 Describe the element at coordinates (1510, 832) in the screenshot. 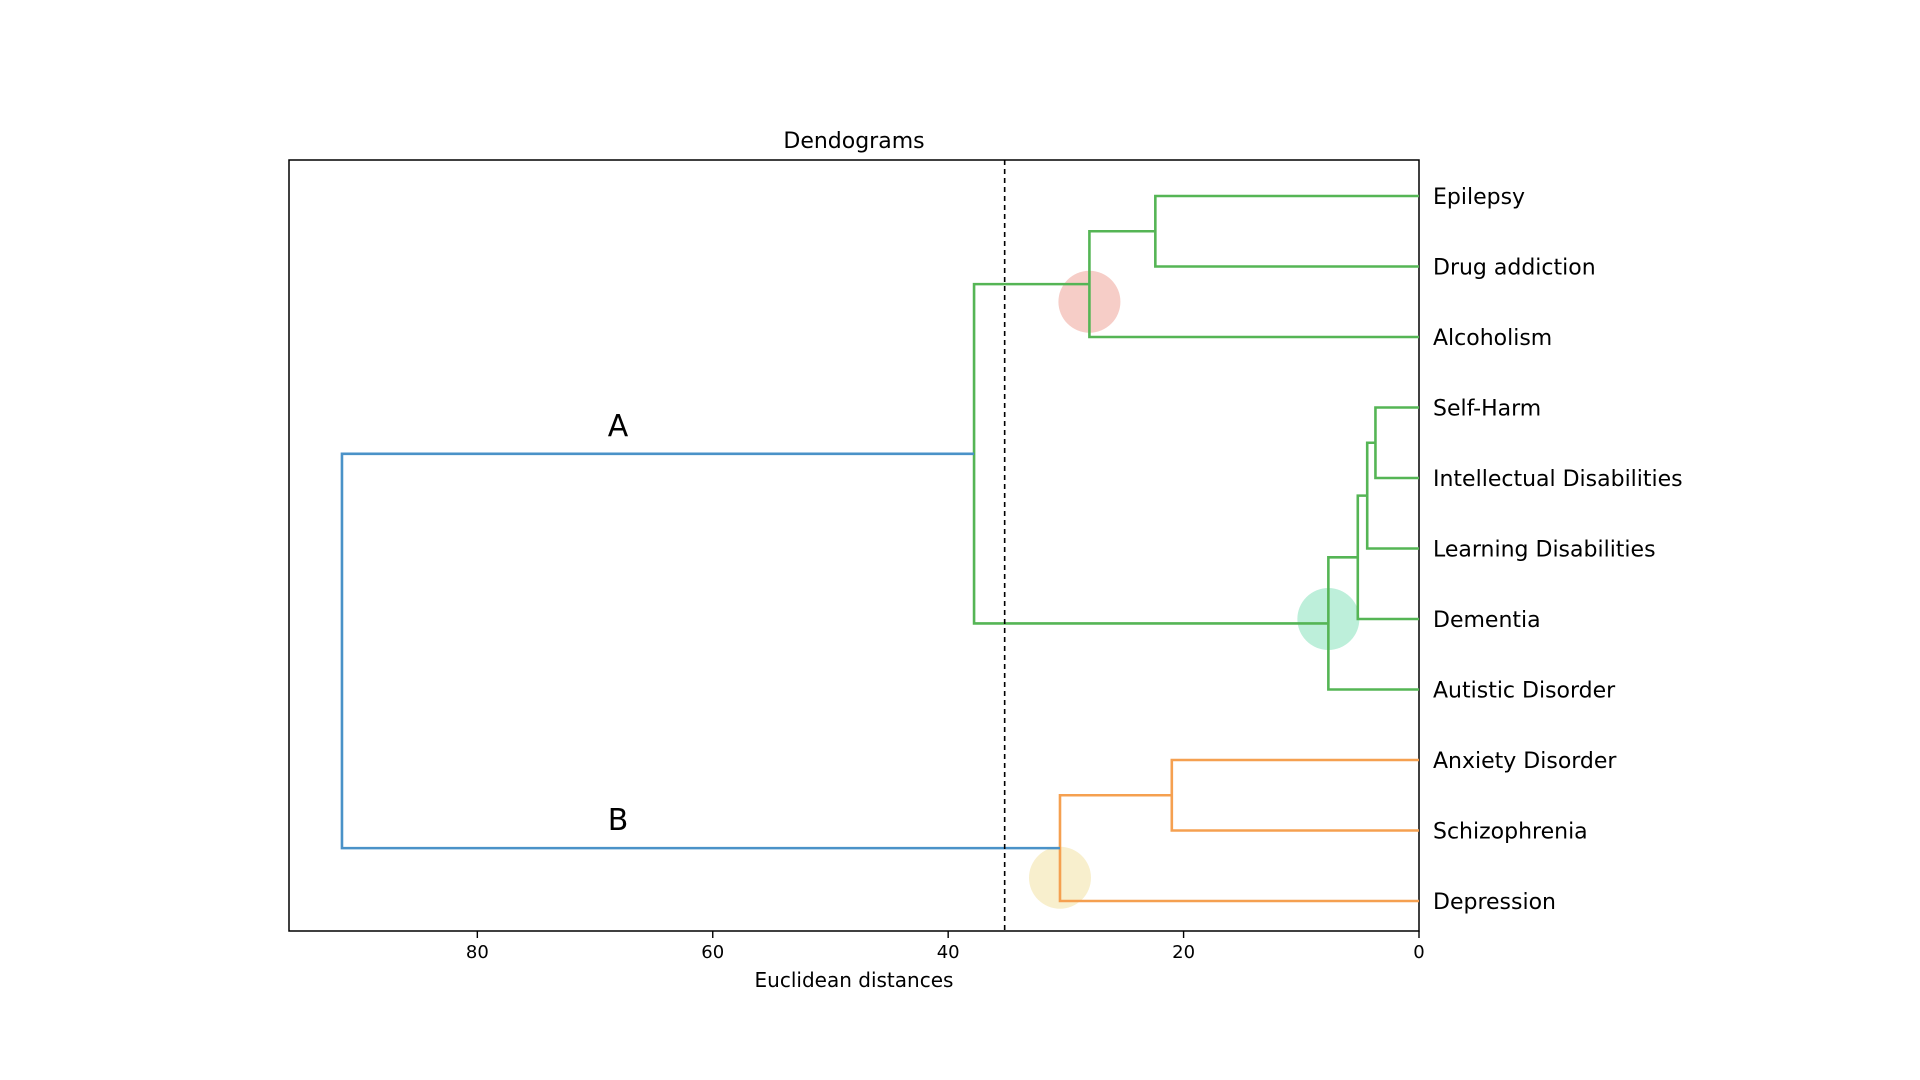

I see `leaf-label: Schizophrenia` at that location.